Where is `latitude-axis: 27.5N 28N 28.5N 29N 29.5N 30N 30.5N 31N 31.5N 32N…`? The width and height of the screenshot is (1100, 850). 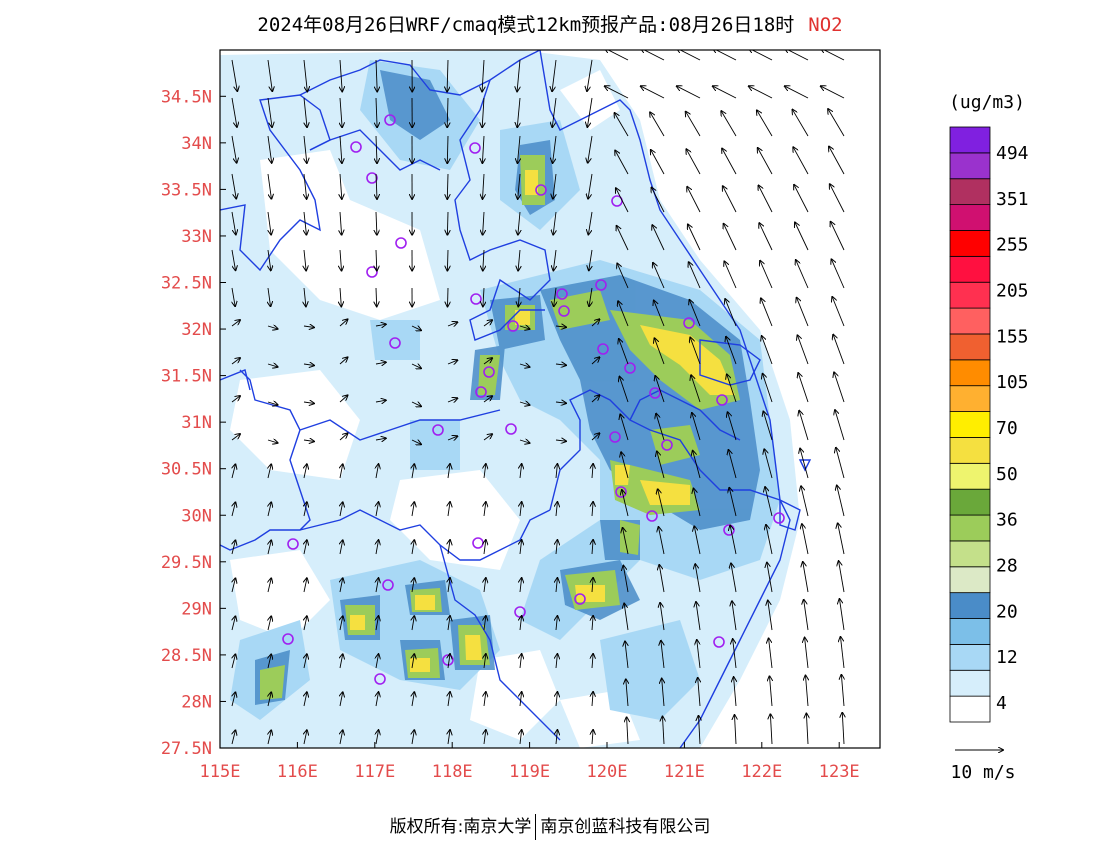 latitude-axis: 27.5N 28N 28.5N 29N 29.5N 30N 30.5N 31N 31.5N 32N… is located at coordinates (193, 423).